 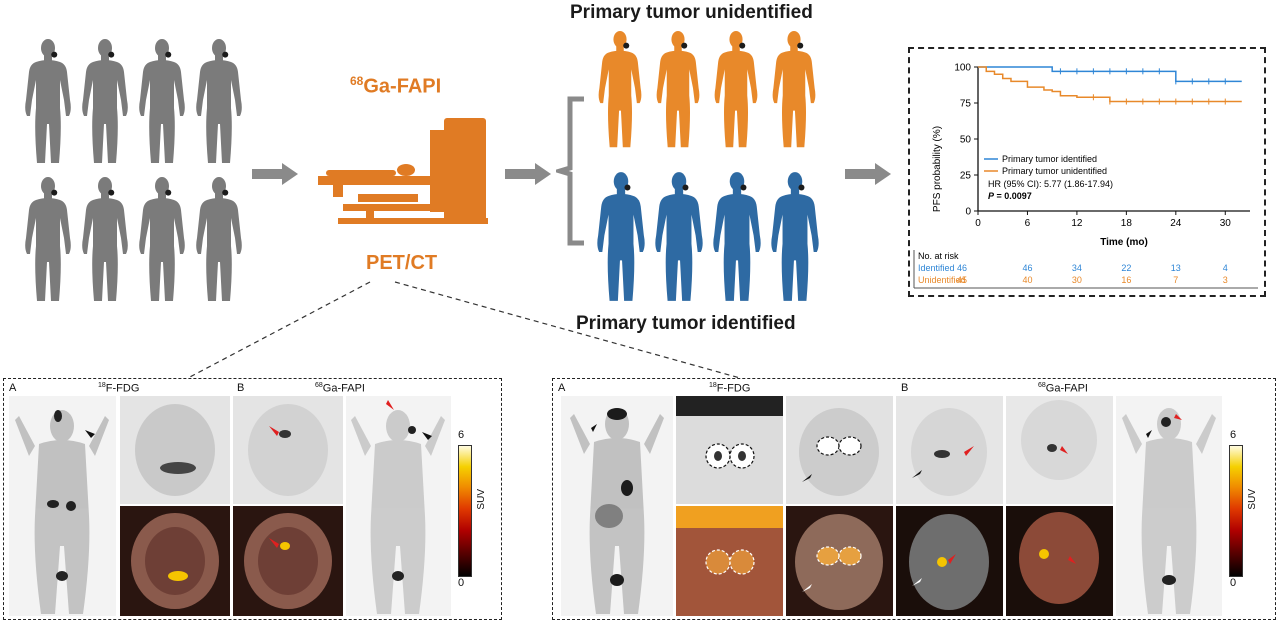 I want to click on km-p-value: P = 0.0097, so click(x=1010, y=196).